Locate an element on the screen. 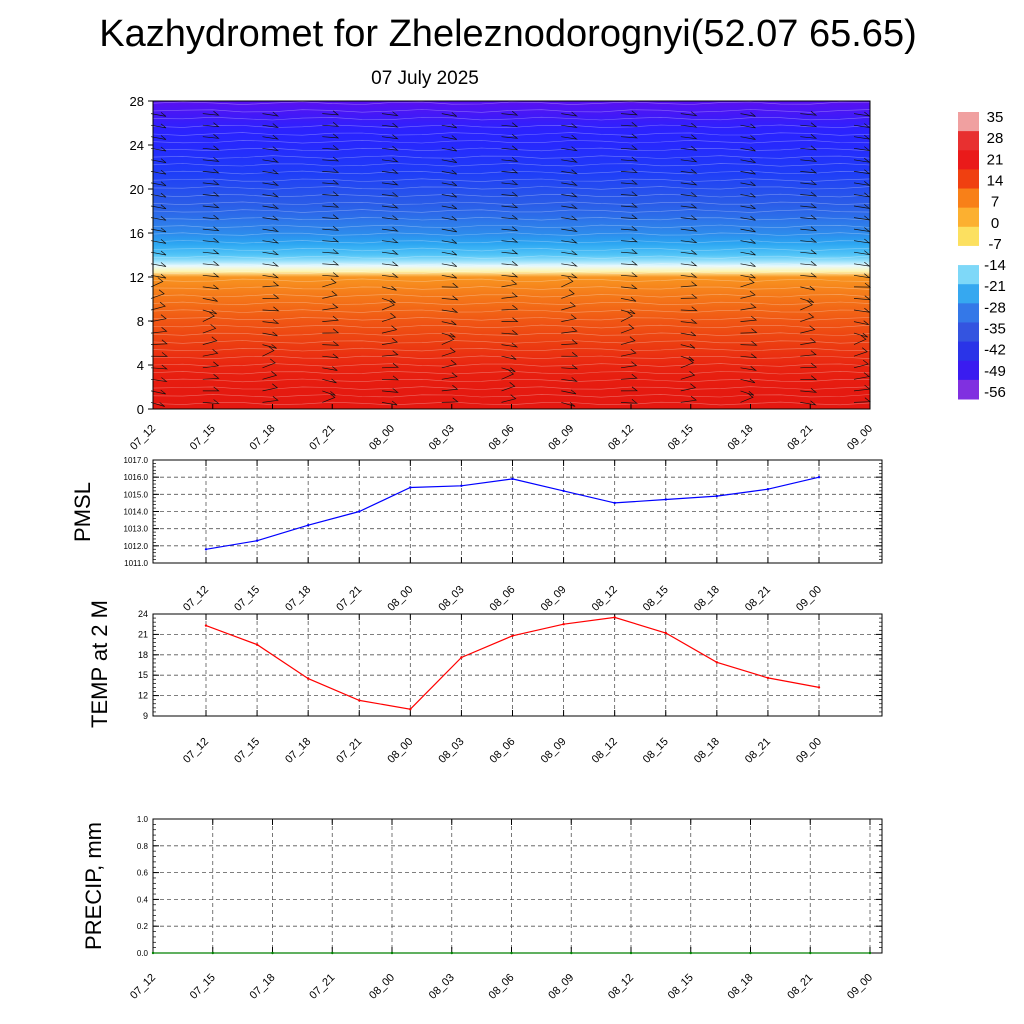  heat-ytick-label: 12 is located at coordinates (137, 277).